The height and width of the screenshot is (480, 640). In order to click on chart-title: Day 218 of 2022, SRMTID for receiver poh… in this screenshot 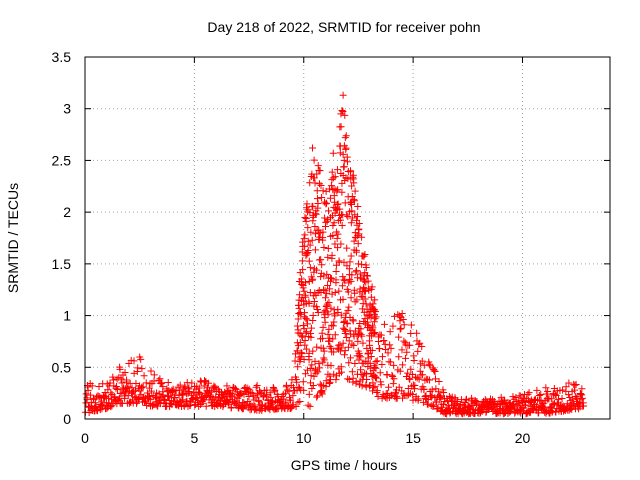, I will do `click(343, 27)`.